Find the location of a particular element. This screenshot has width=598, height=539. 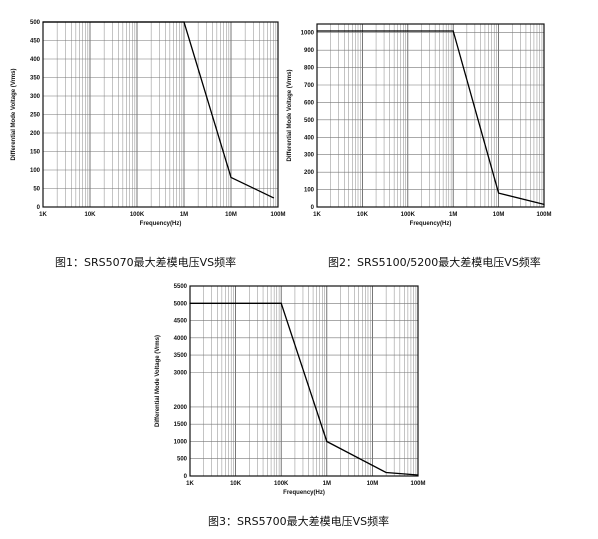

chart-1-y-tick-label: 150 is located at coordinates (35, 153).